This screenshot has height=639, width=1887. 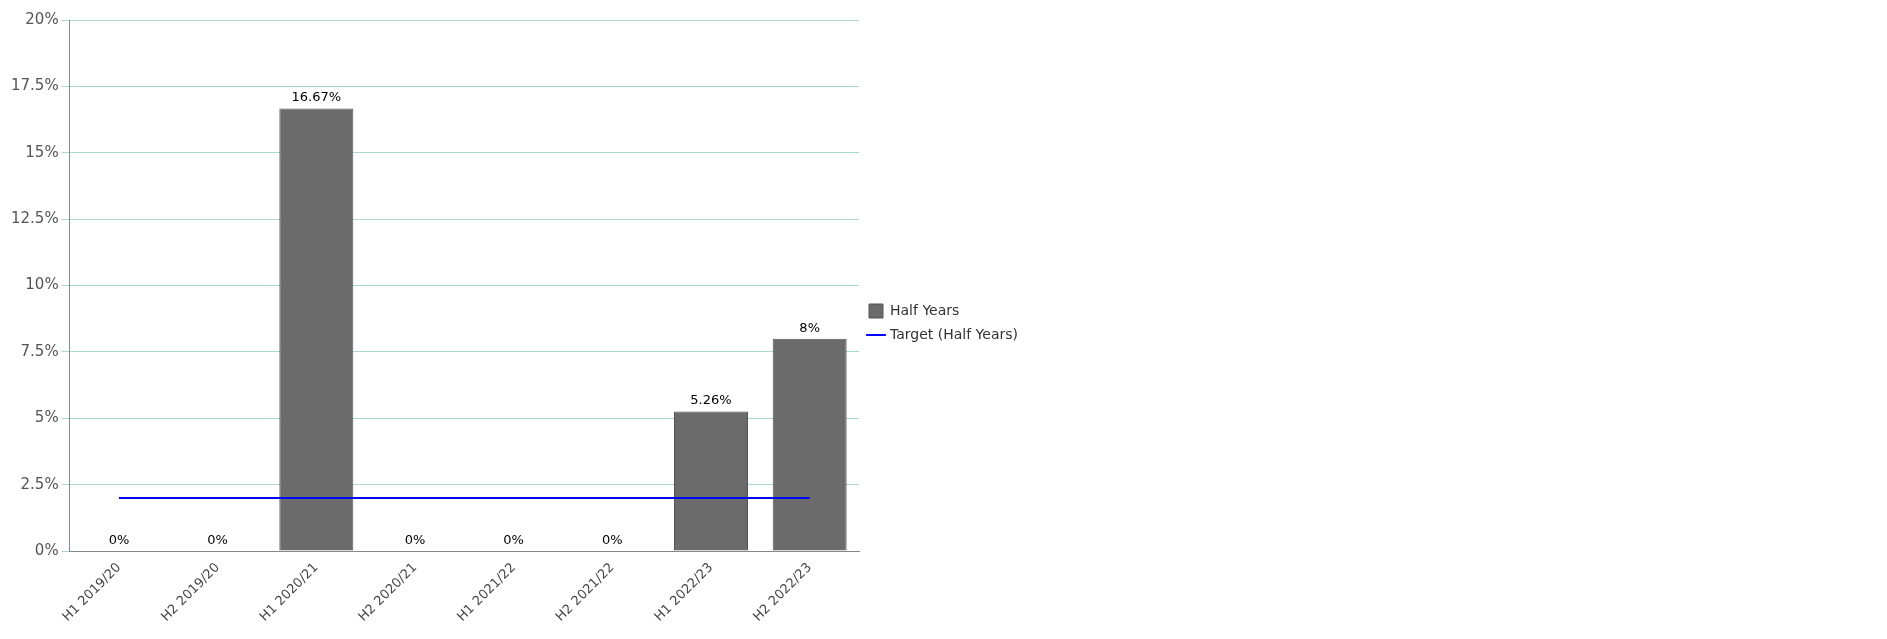 I want to click on data-label: 5.26%, so click(x=711, y=400).